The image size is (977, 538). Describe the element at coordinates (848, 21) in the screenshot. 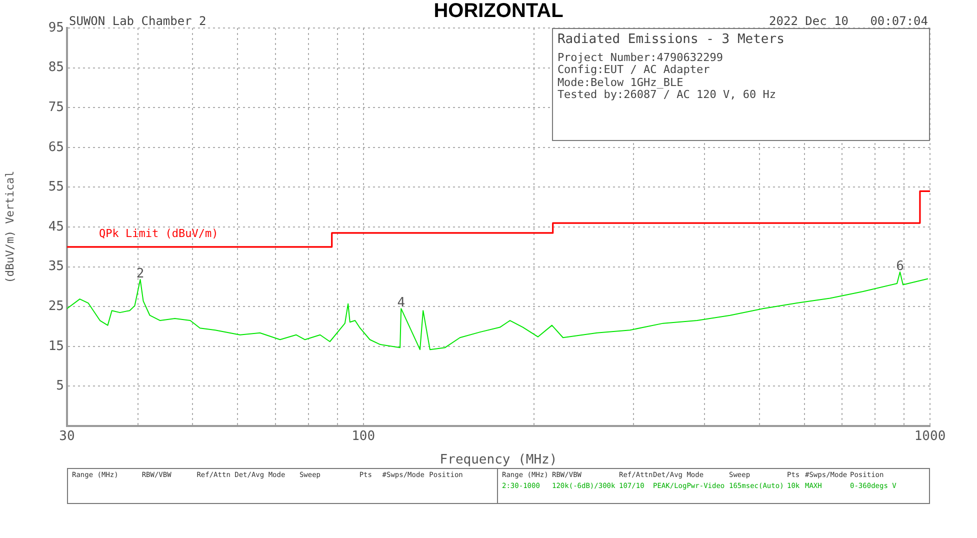

I see `text: 2022 Dec 10 00:07:04` at that location.